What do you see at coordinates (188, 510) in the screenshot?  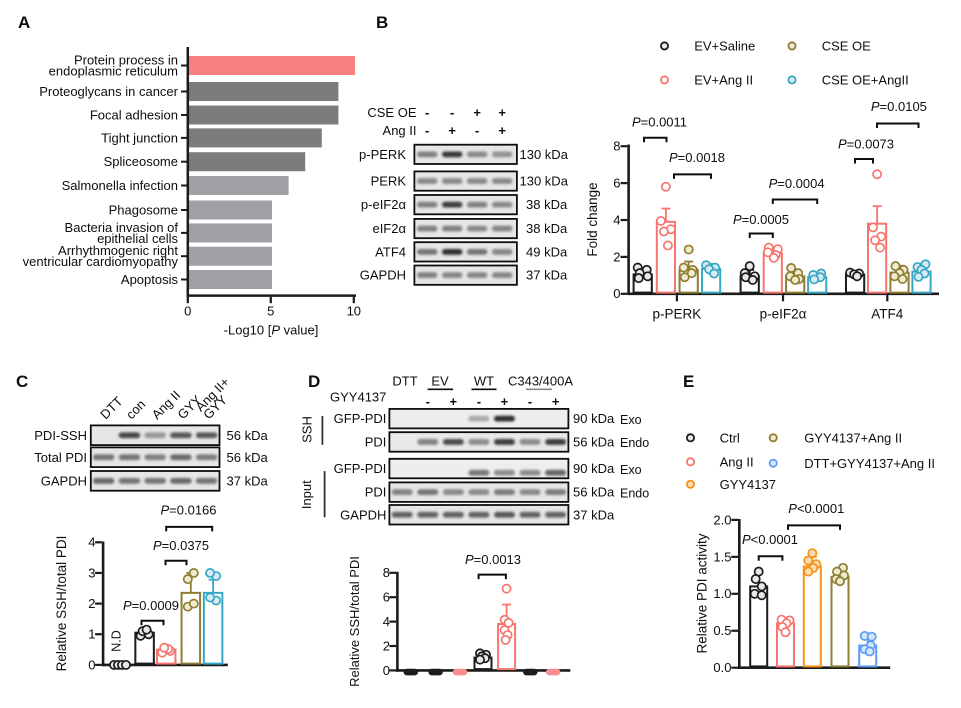 I see `svg-text: P=0.0166` at bounding box center [188, 510].